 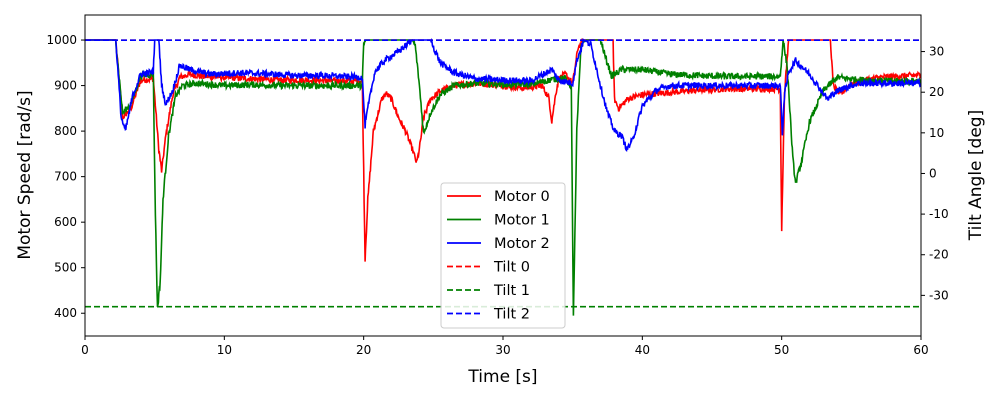 What do you see at coordinates (502, 350) in the screenshot?
I see `x-tick-label: 30` at bounding box center [502, 350].